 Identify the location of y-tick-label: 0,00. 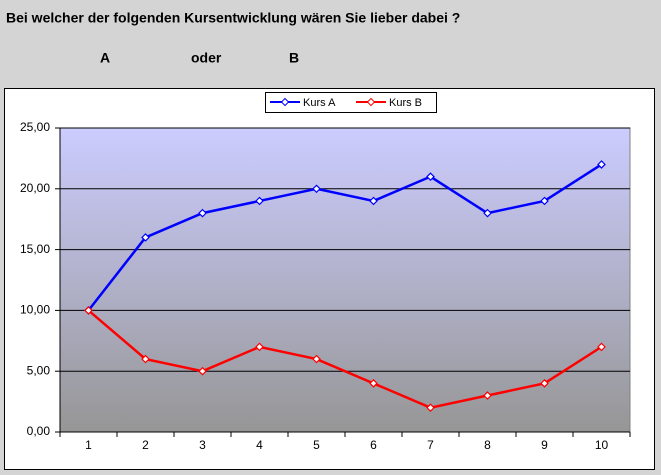
(39, 431).